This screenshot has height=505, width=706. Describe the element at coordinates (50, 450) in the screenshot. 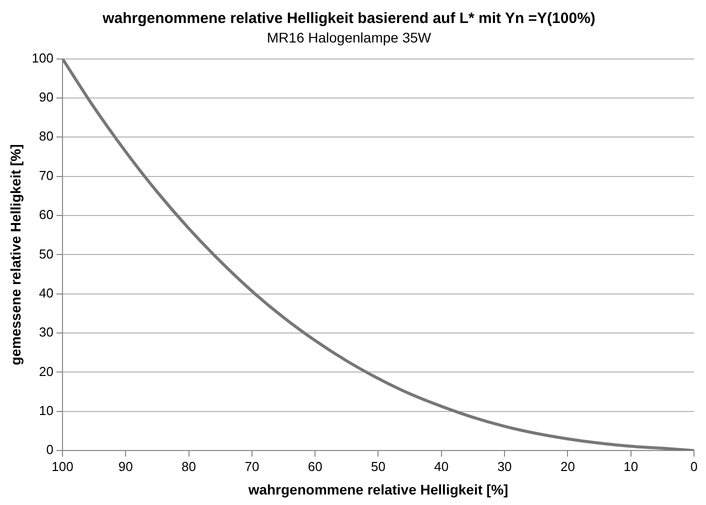

I see `y-tick-label: 0` at that location.